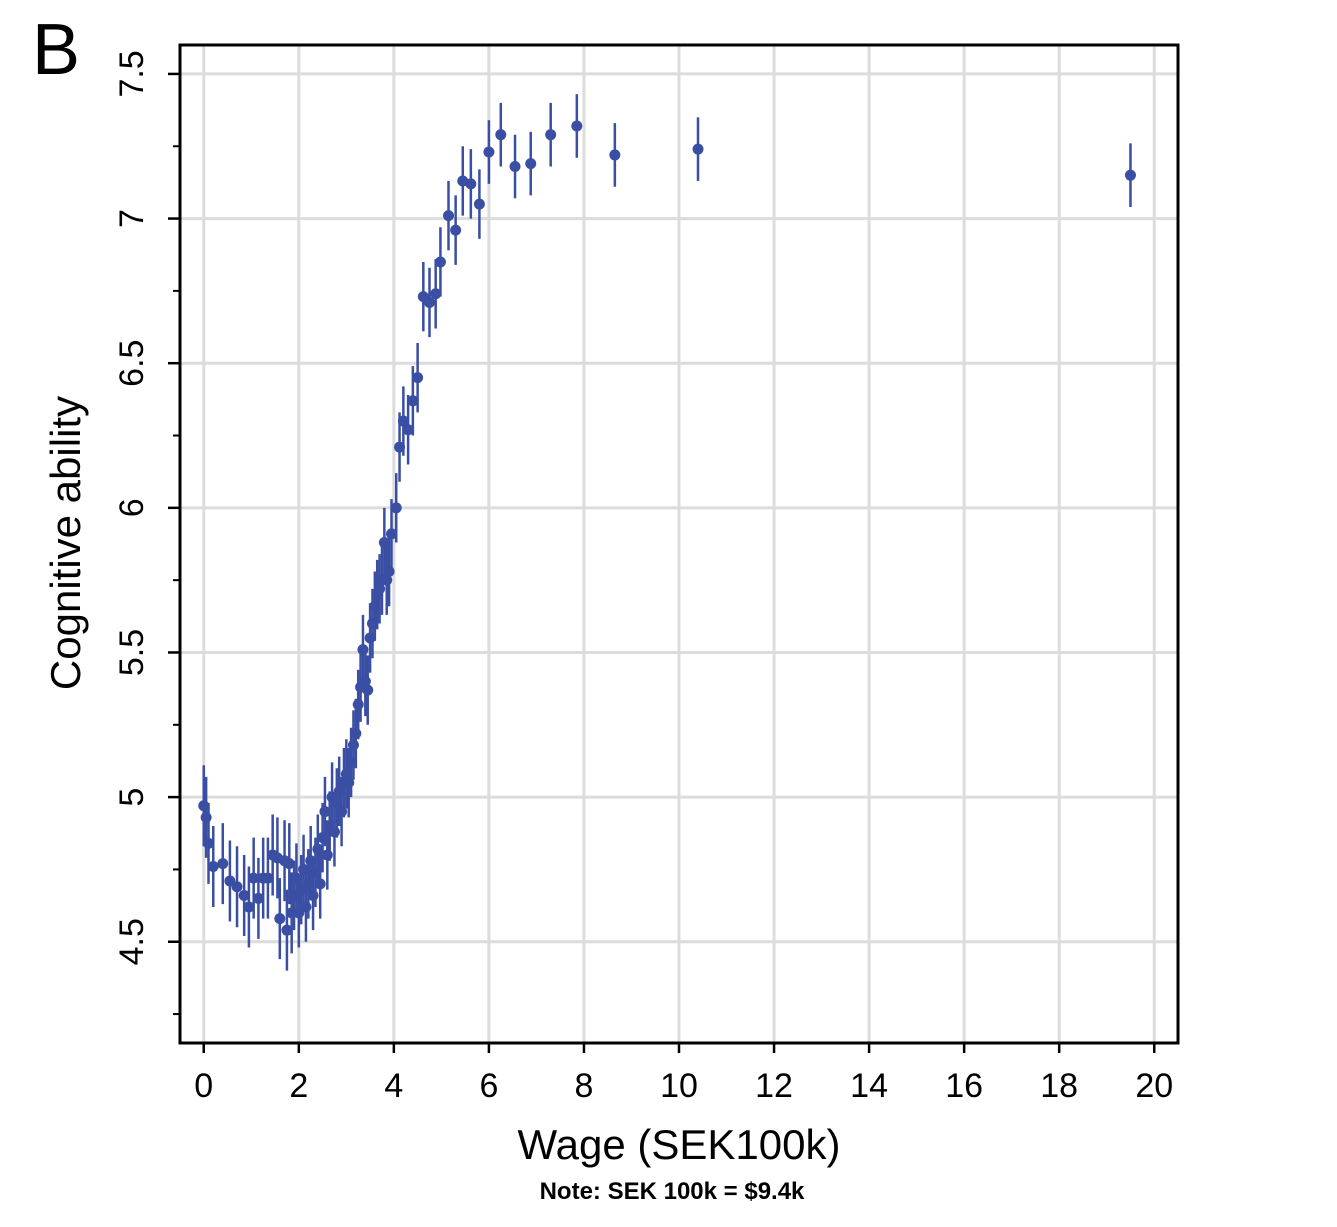 Image resolution: width=1337 pixels, height=1227 pixels. I want to click on x-tick-label-1: 2, so click(298, 1086).